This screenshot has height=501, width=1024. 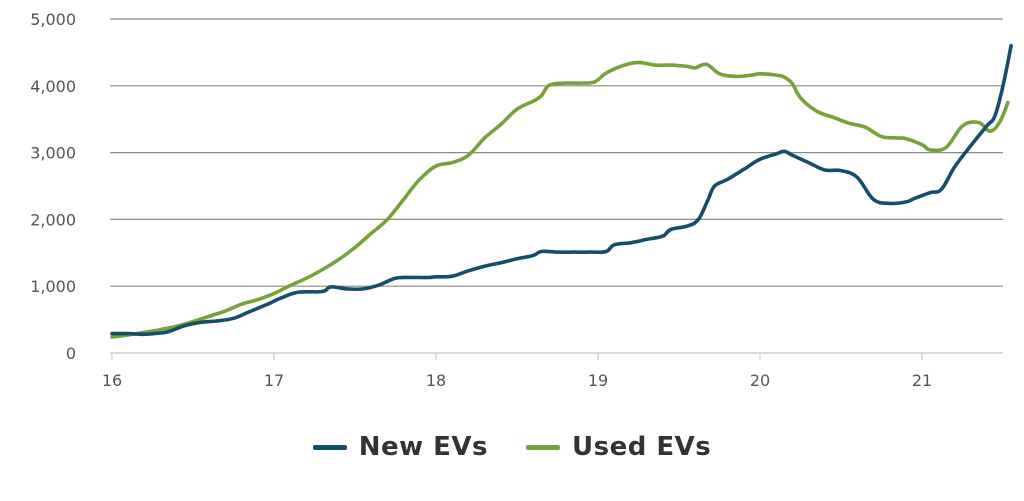 I want to click on x-tick-label: 21, so click(x=922, y=380).